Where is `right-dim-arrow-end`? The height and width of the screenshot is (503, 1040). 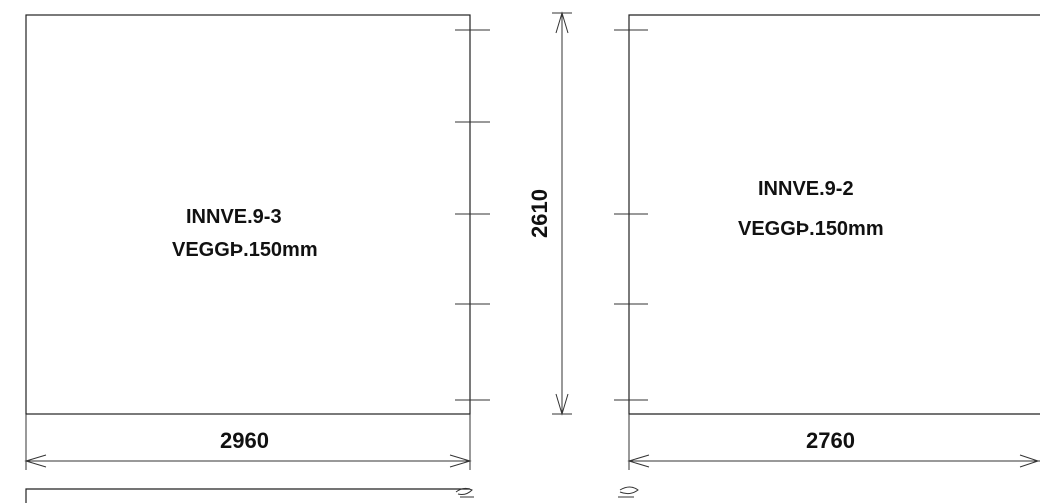
right-dim-arrow-end is located at coordinates (1029, 461).